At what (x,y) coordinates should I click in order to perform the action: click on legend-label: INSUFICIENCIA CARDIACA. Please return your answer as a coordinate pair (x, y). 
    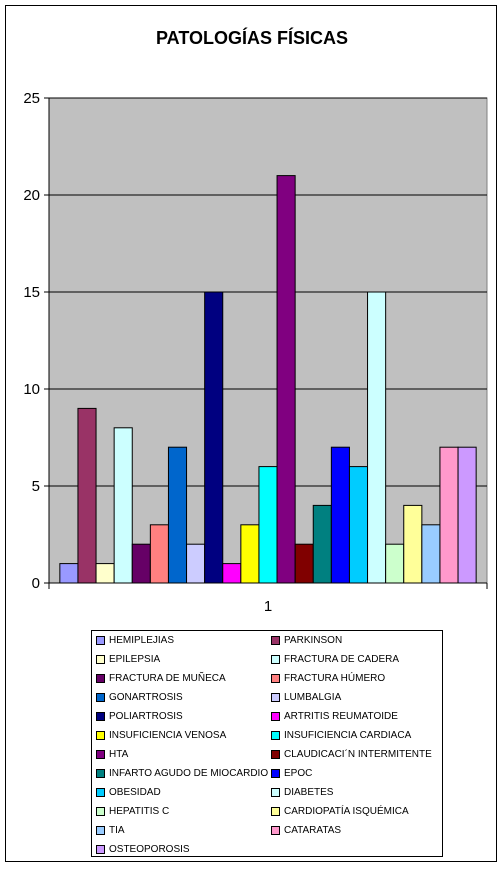
    Looking at the image, I should click on (348, 735).